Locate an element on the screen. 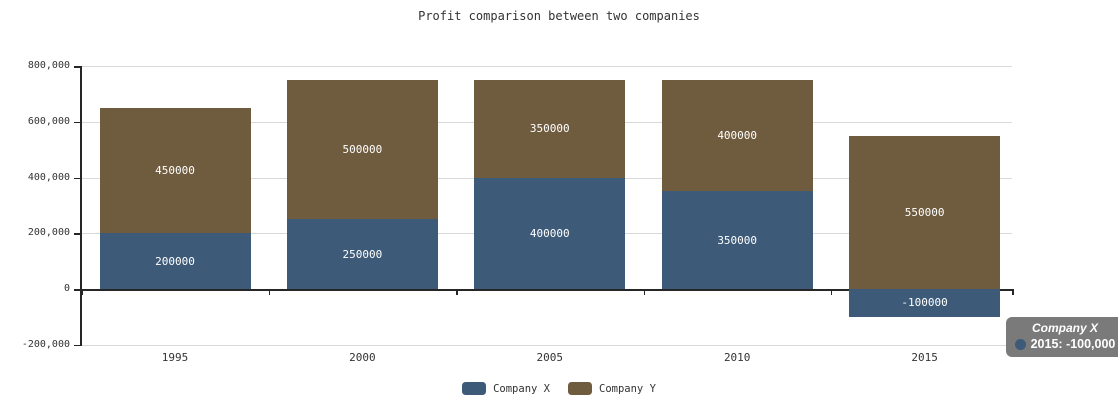 Image resolution: width=1118 pixels, height=418 pixels. bar-value-label: 200000 is located at coordinates (175, 261).